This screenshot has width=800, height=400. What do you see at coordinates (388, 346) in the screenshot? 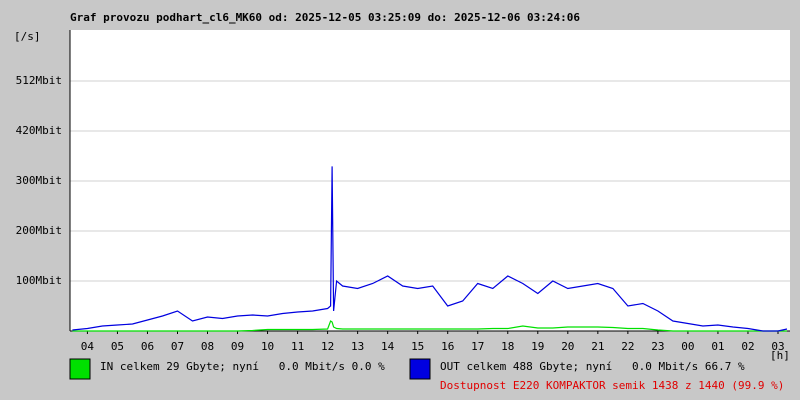
I see `x-tick-label: 14` at bounding box center [388, 346].